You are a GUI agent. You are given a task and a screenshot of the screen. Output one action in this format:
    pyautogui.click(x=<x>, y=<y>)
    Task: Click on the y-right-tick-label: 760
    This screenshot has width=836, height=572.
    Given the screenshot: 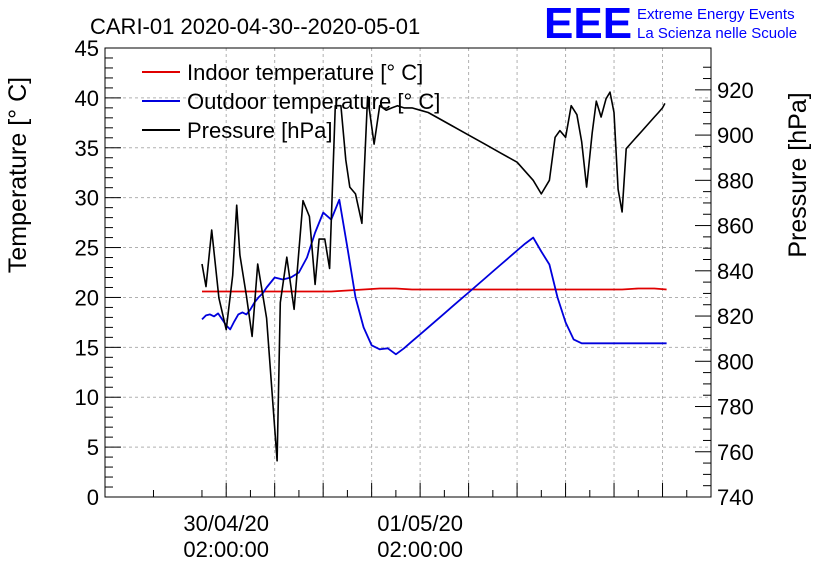 What is the action you would take?
    pyautogui.click(x=735, y=452)
    